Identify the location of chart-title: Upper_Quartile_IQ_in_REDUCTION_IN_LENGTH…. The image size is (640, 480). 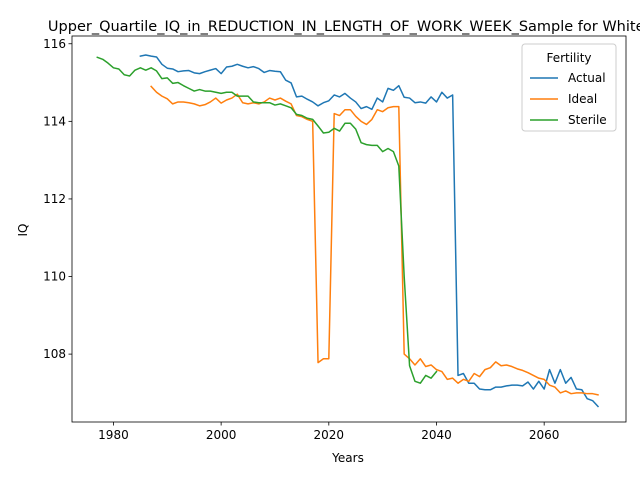
(344, 27).